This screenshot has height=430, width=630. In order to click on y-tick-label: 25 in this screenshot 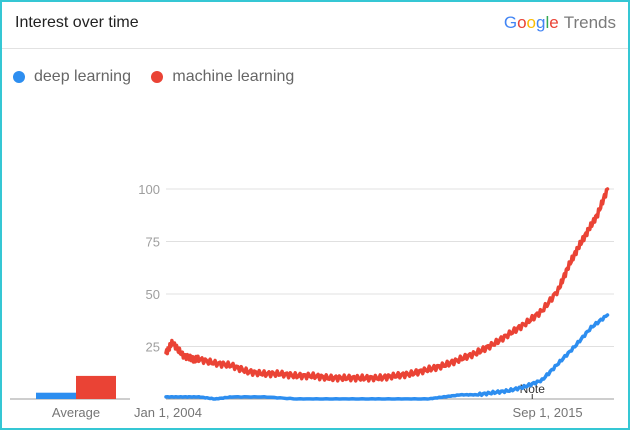, I will do `click(153, 347)`.